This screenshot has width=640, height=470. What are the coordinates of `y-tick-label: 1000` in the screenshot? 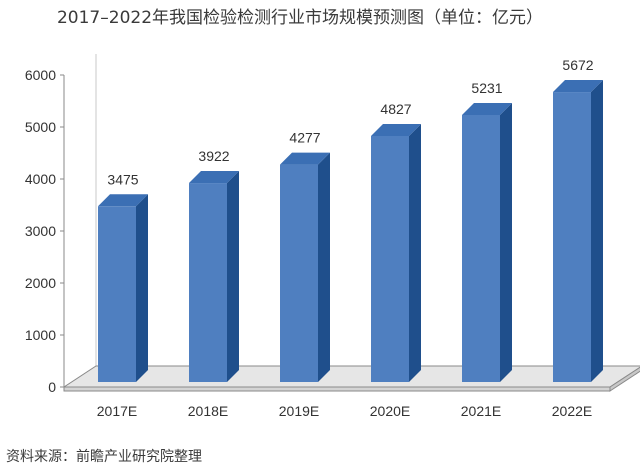 It's located at (40, 335).